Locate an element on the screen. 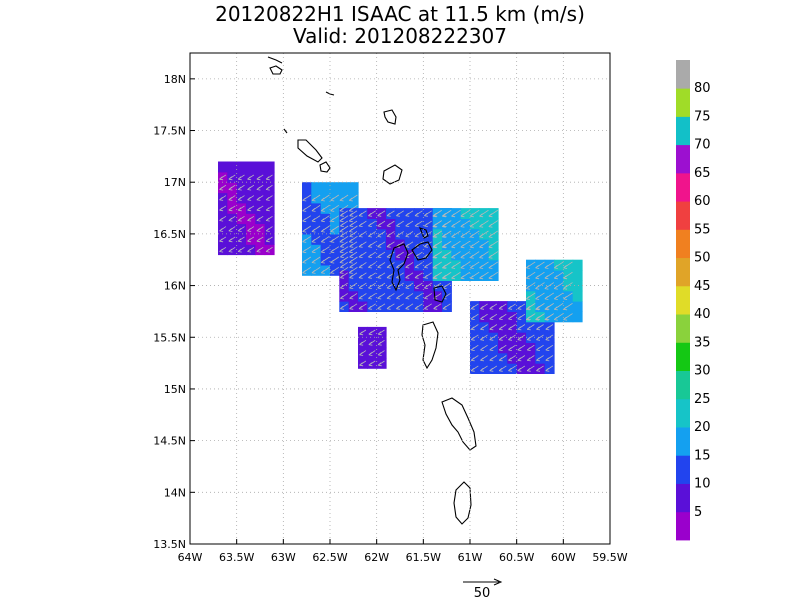 The width and height of the screenshot is (800, 600). y-tick-label: 16.5N is located at coordinates (169, 234).